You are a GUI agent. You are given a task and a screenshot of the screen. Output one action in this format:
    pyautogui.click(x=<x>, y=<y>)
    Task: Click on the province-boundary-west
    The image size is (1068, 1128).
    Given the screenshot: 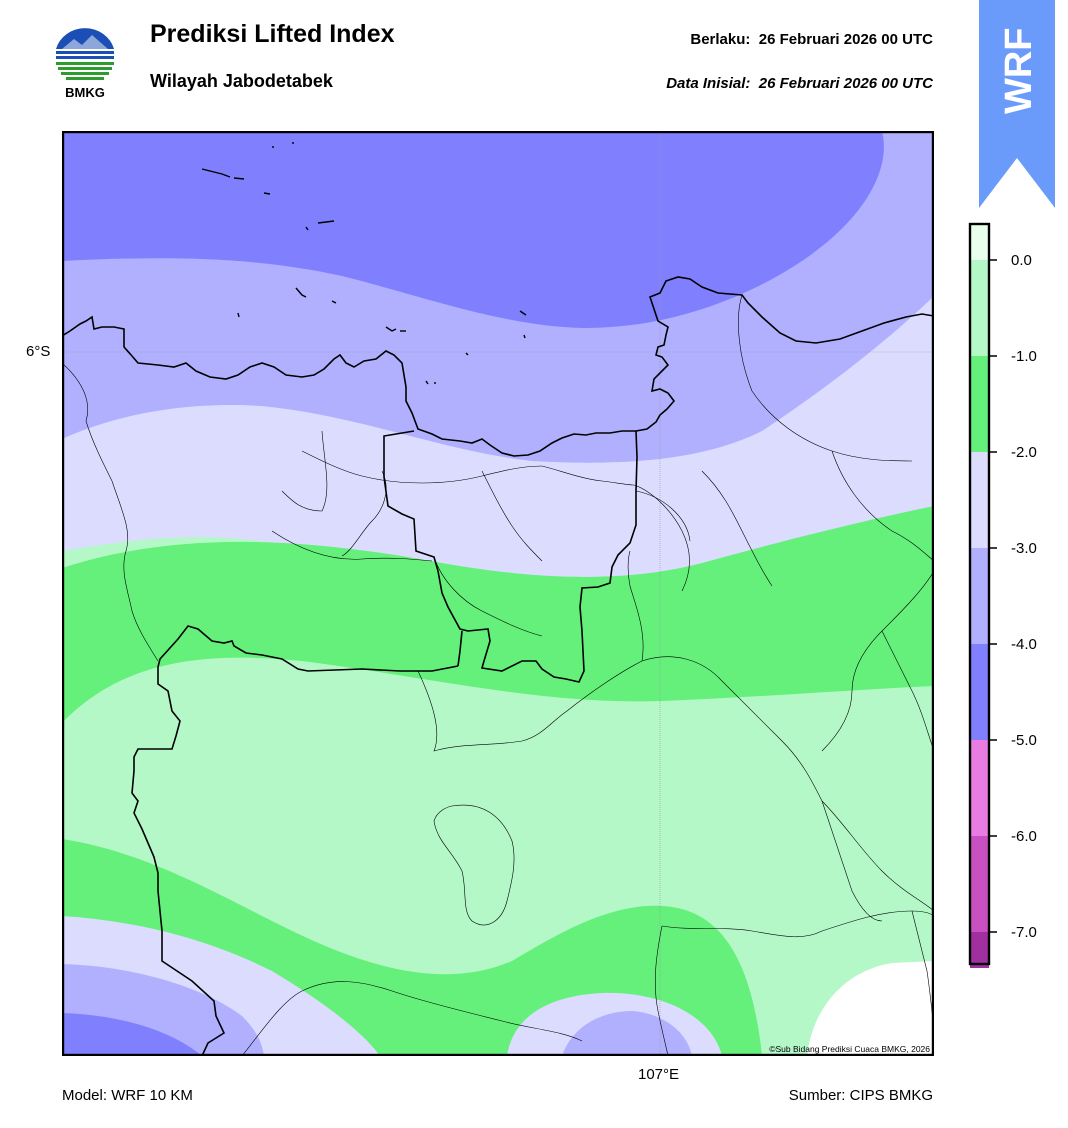 What is the action you would take?
    pyautogui.click(x=295, y=840)
    